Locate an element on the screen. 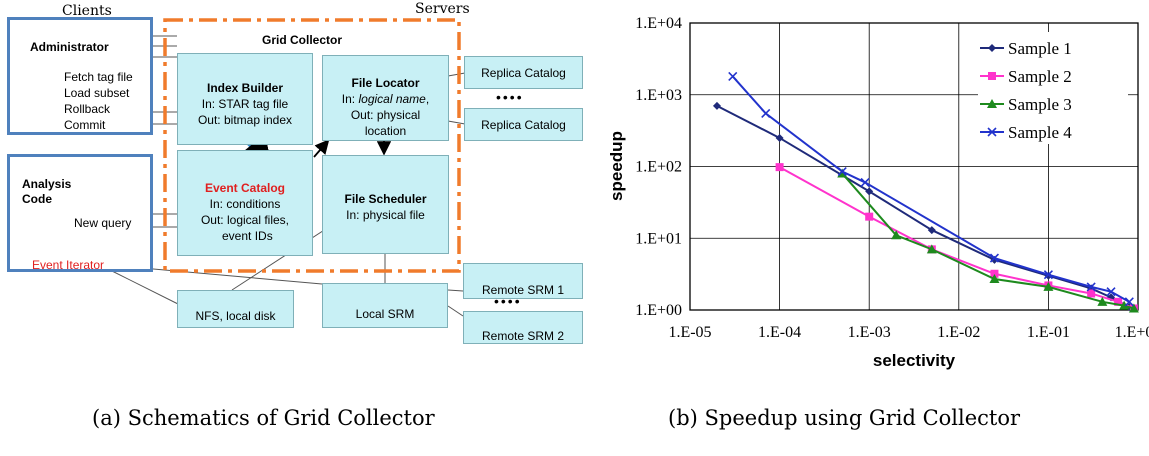 This screenshot has height=456, width=1149. index-builder-out: Out: bitmap index is located at coordinates (245, 120).